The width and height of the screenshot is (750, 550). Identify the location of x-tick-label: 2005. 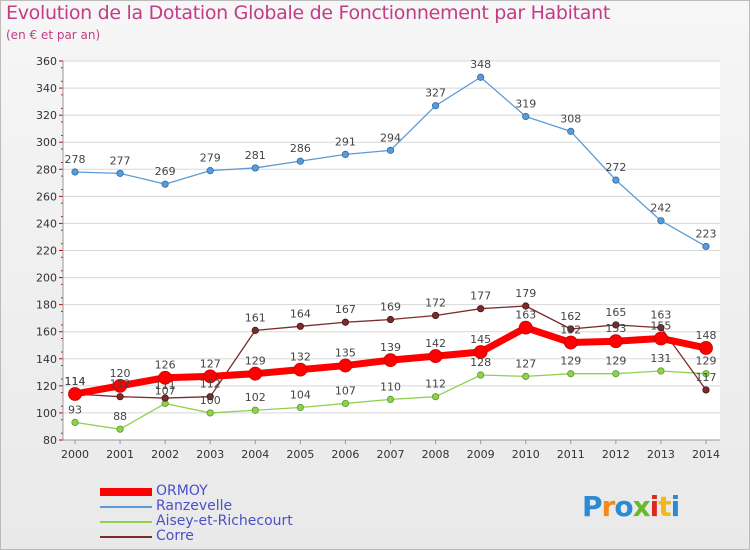
(300, 454).